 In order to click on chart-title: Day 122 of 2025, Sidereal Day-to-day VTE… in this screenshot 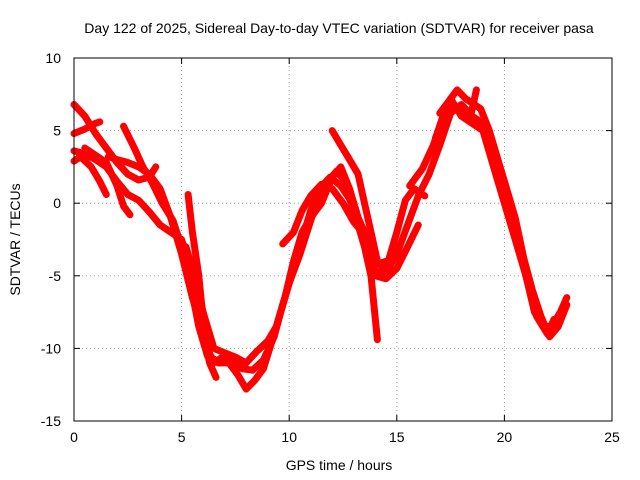, I will do `click(339, 28)`.